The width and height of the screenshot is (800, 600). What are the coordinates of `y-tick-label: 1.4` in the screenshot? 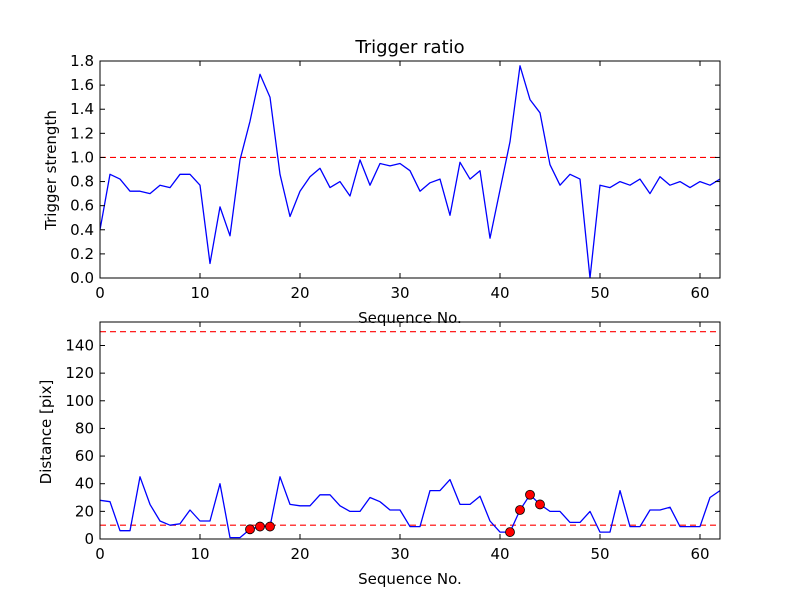 It's located at (82, 109).